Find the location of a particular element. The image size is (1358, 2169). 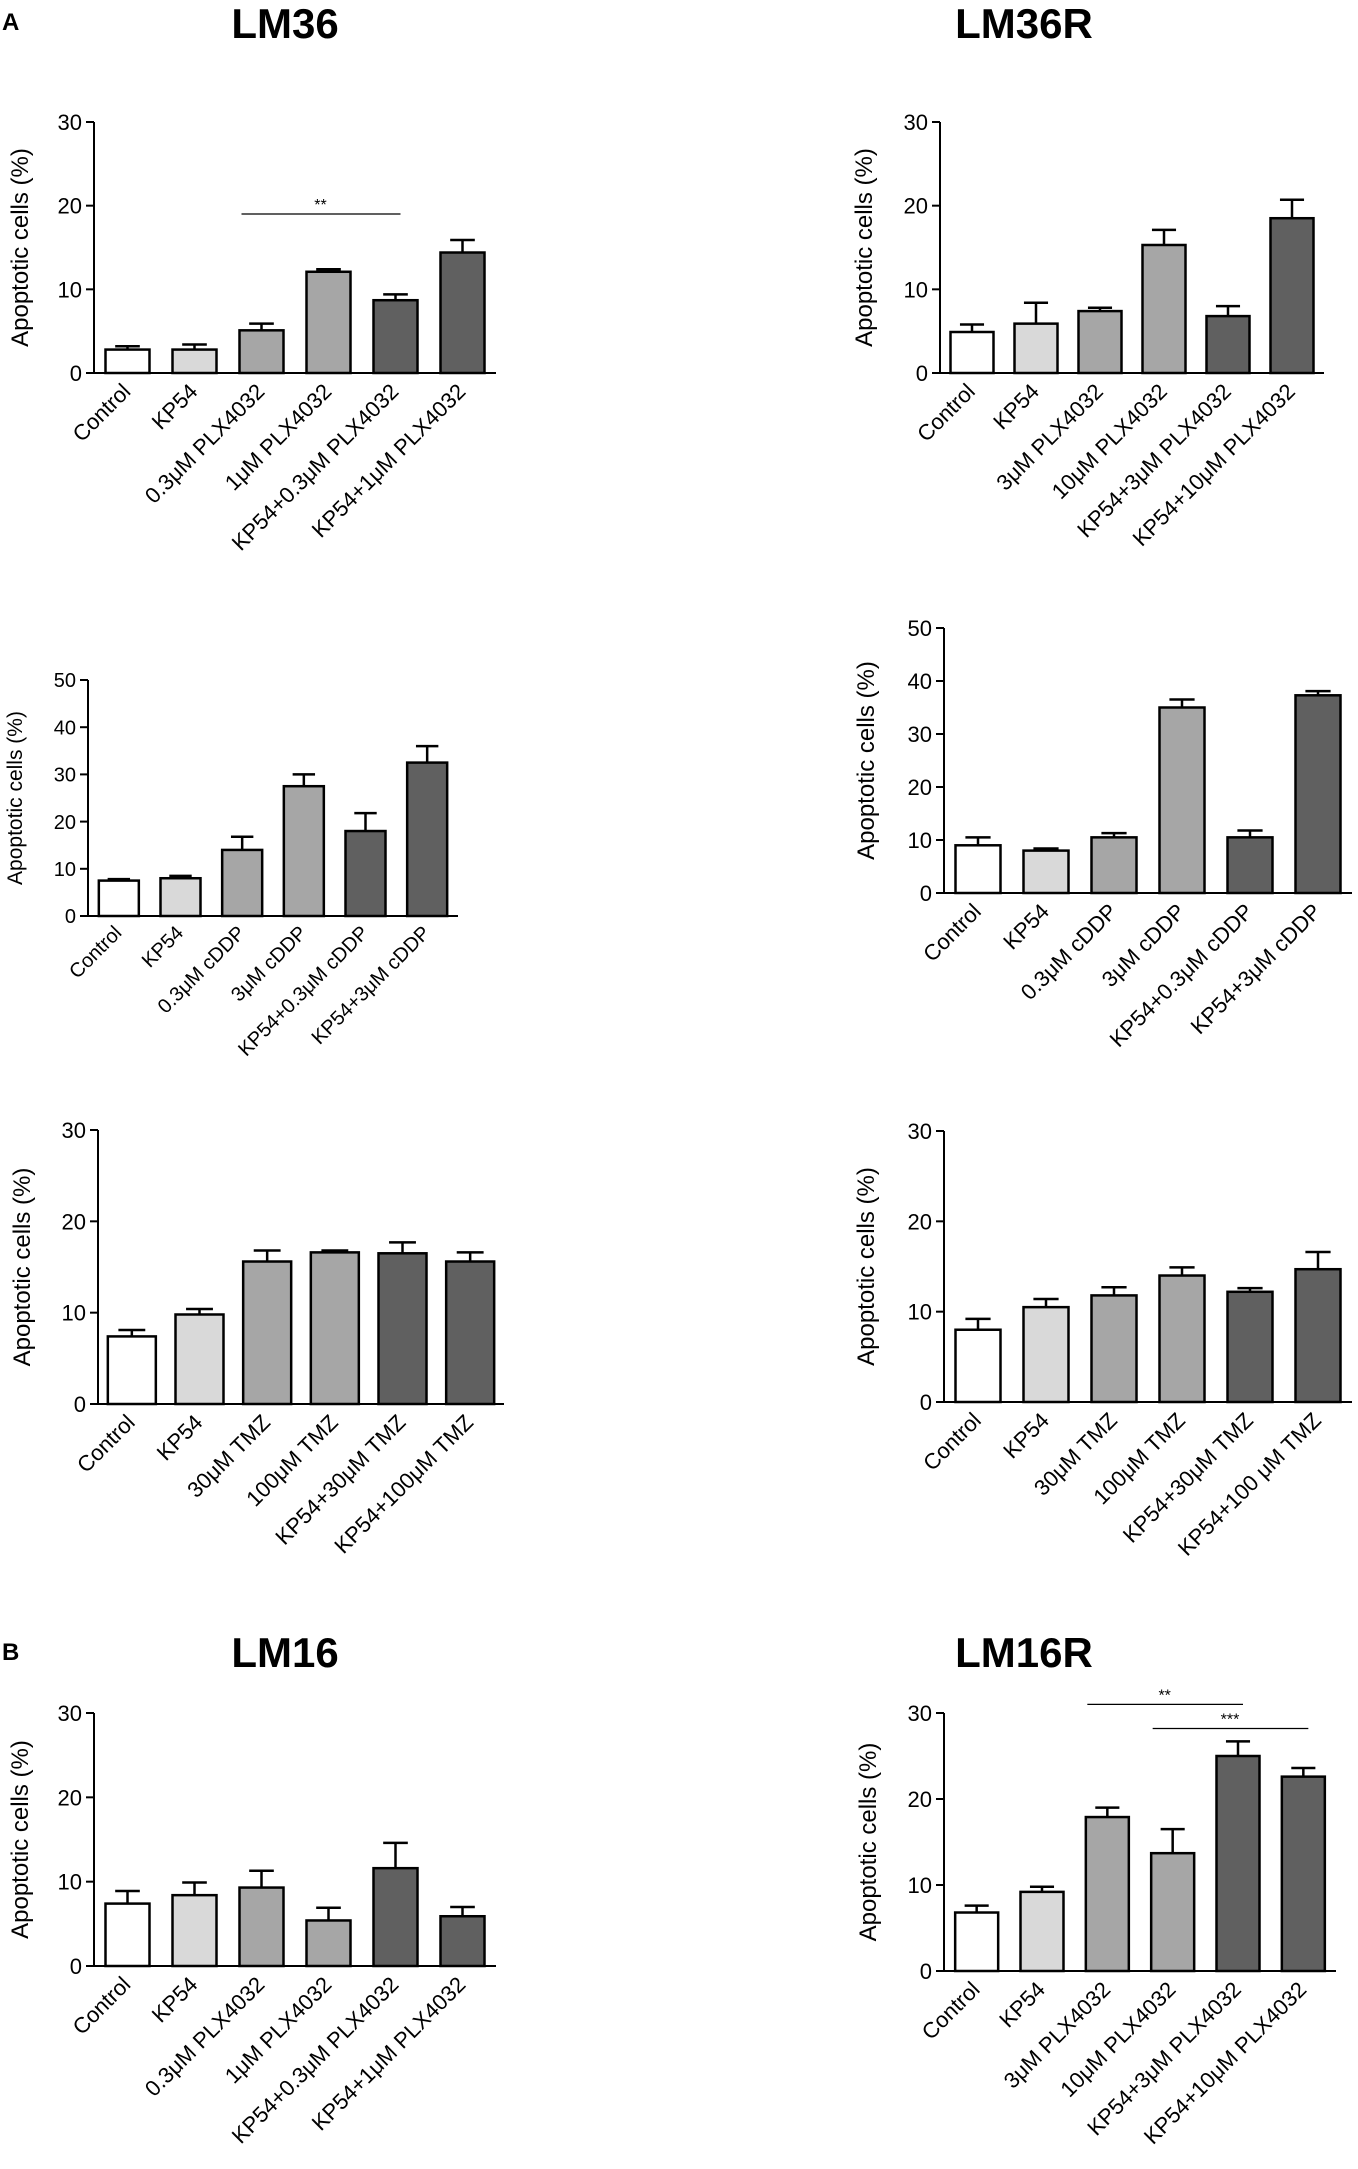

chart-title-lm16: LM16 is located at coordinates (284, 1652).